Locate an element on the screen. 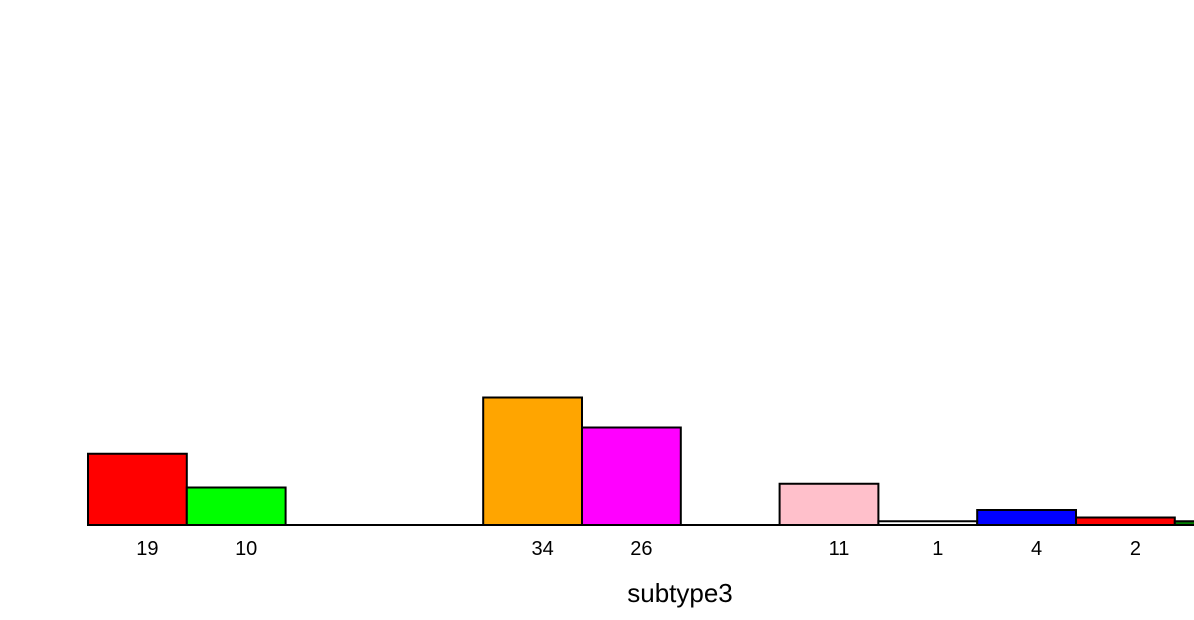 The image size is (1194, 620). tick-label-8: 1 is located at coordinates (937, 549).